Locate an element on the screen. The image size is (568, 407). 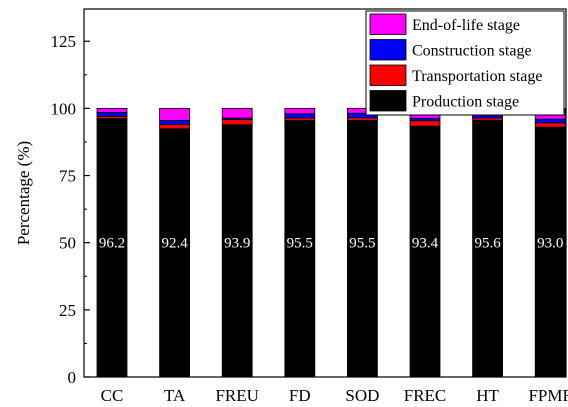
bar-segment-fd-production-stage is located at coordinates (300, 249).